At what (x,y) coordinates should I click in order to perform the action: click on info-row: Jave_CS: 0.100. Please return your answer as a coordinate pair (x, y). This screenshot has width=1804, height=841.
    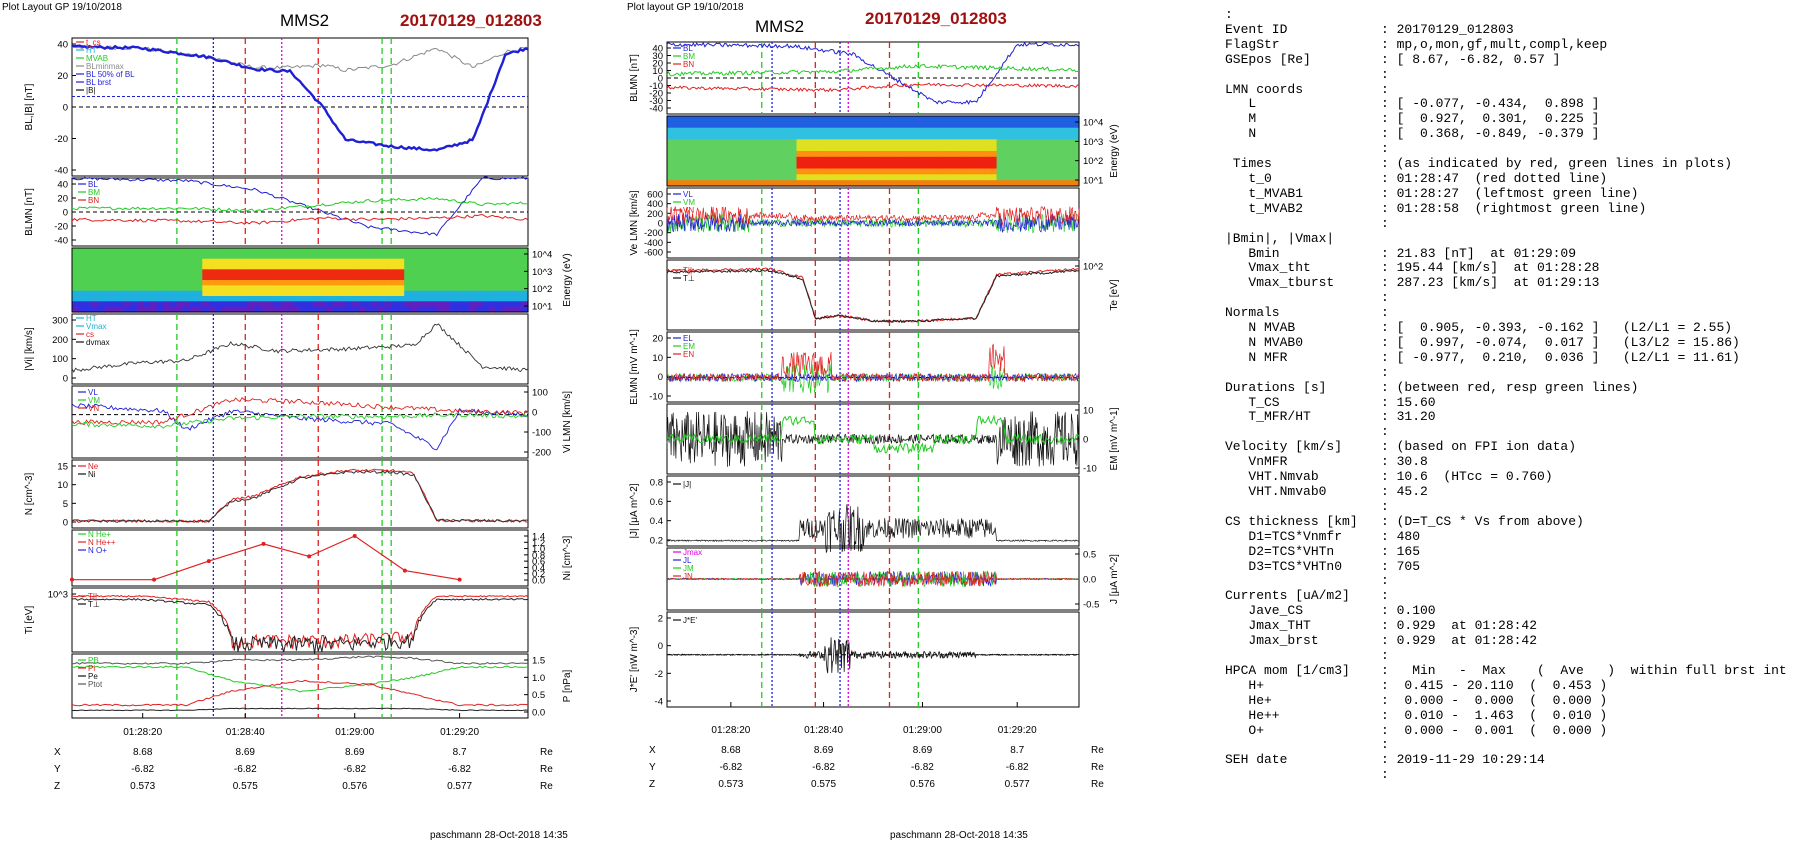
    Looking at the image, I should click on (1512, 611).